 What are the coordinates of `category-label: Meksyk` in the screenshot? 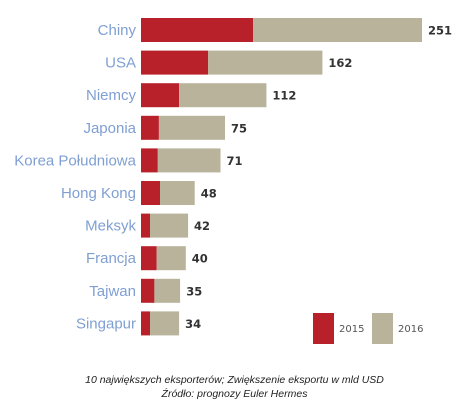 It's located at (110, 226).